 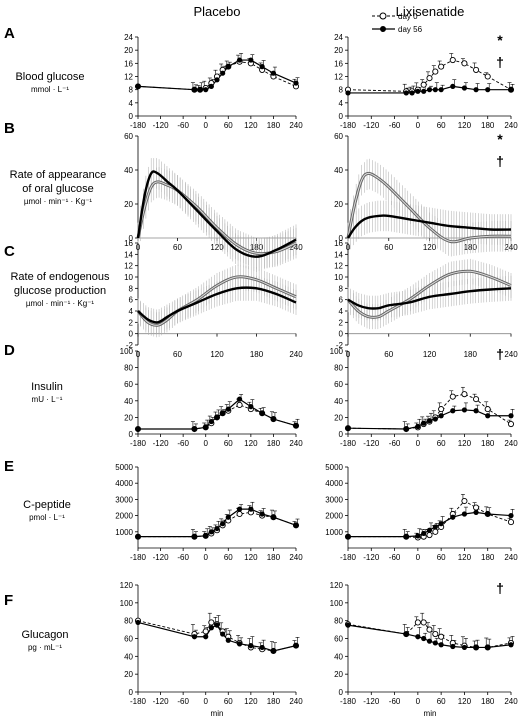 I want to click on row-unit-F: pg · mL⁻¹, so click(x=45, y=647).